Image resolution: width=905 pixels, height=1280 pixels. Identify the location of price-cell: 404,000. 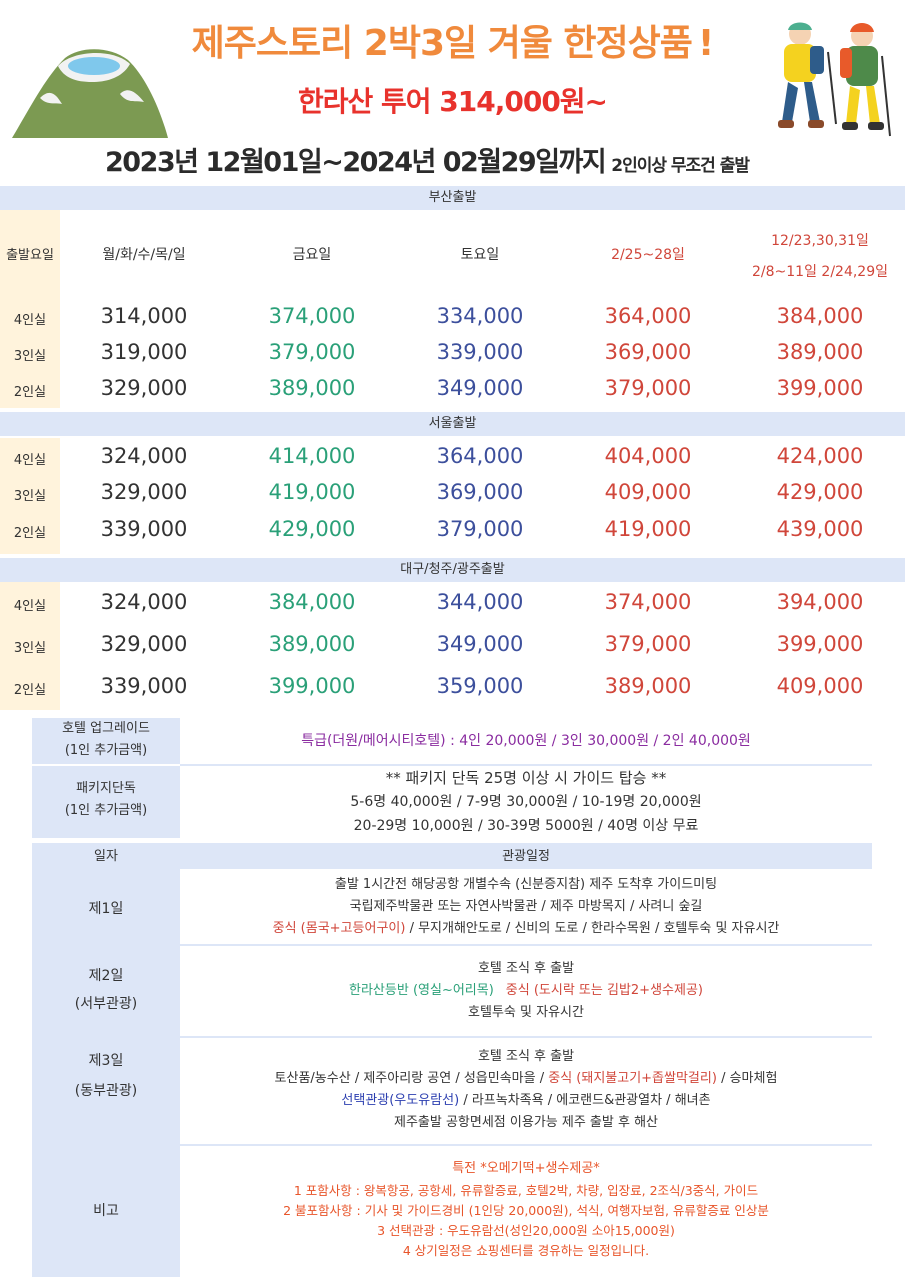
(648, 456).